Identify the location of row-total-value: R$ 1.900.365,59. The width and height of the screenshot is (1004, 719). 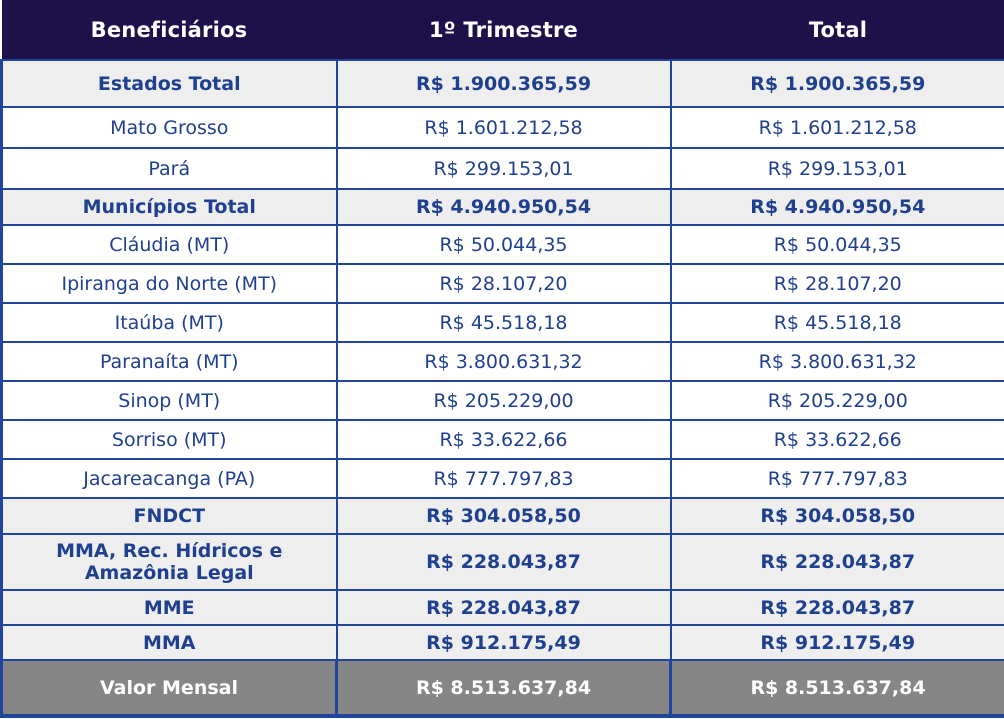
(836, 83).